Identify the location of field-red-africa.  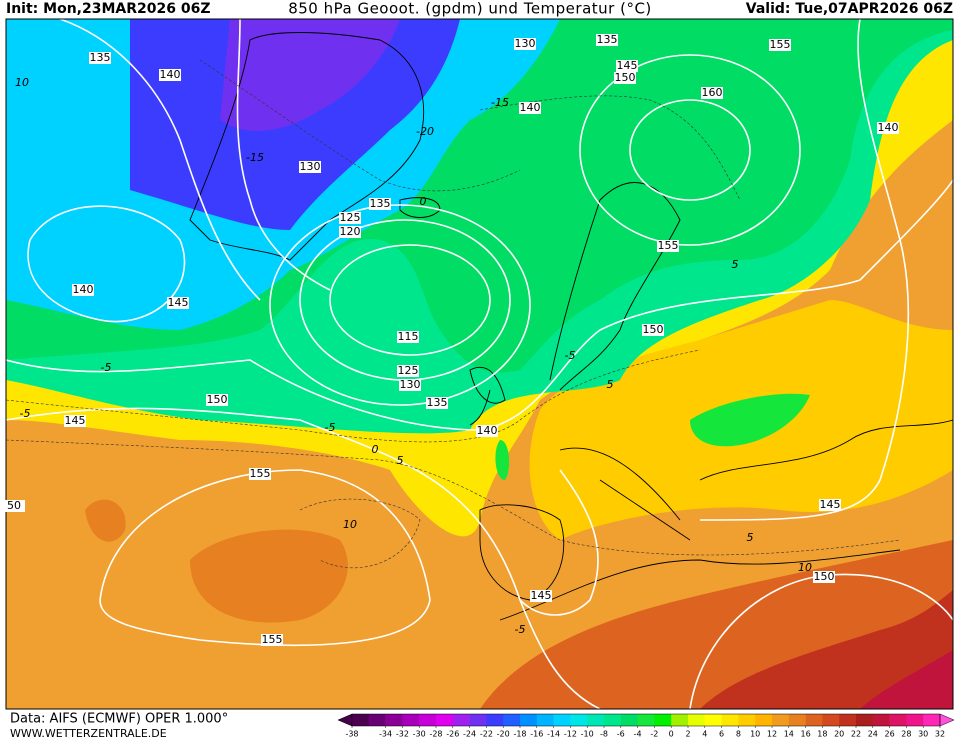
(826, 649).